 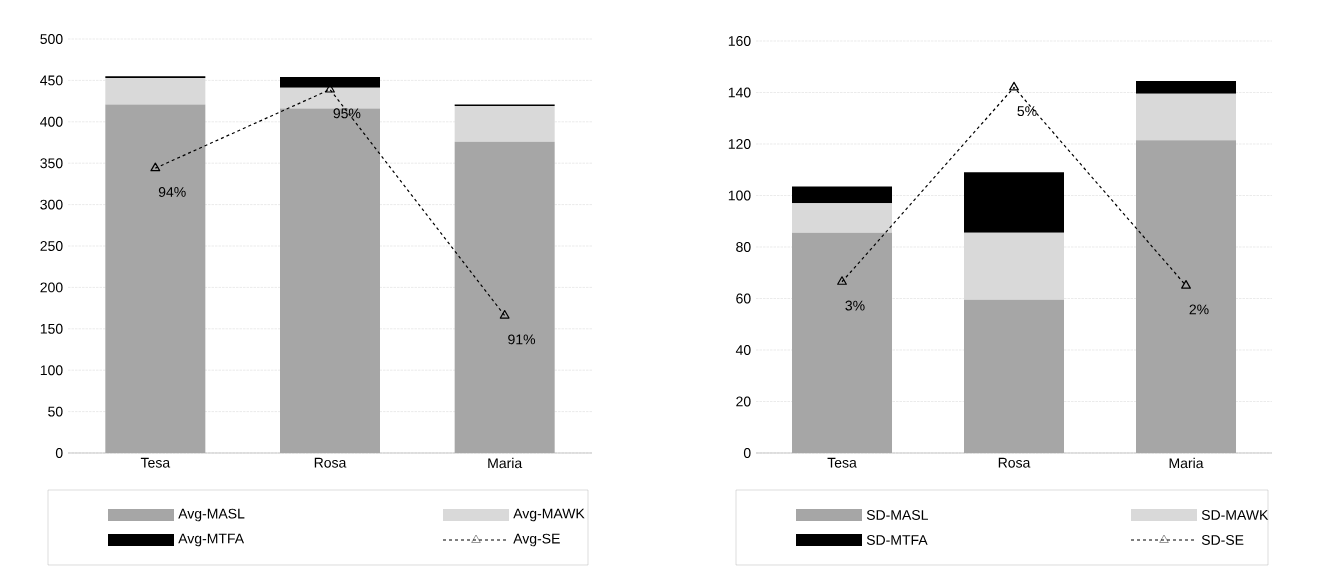 What do you see at coordinates (855, 305) in the screenshot?
I see `annotation: 3%` at bounding box center [855, 305].